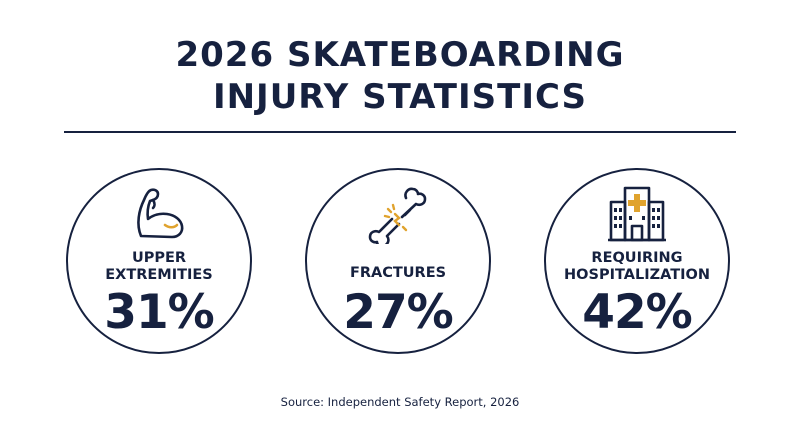 The width and height of the screenshot is (800, 447). I want to click on hospital-building-icon, so click(637, 214).